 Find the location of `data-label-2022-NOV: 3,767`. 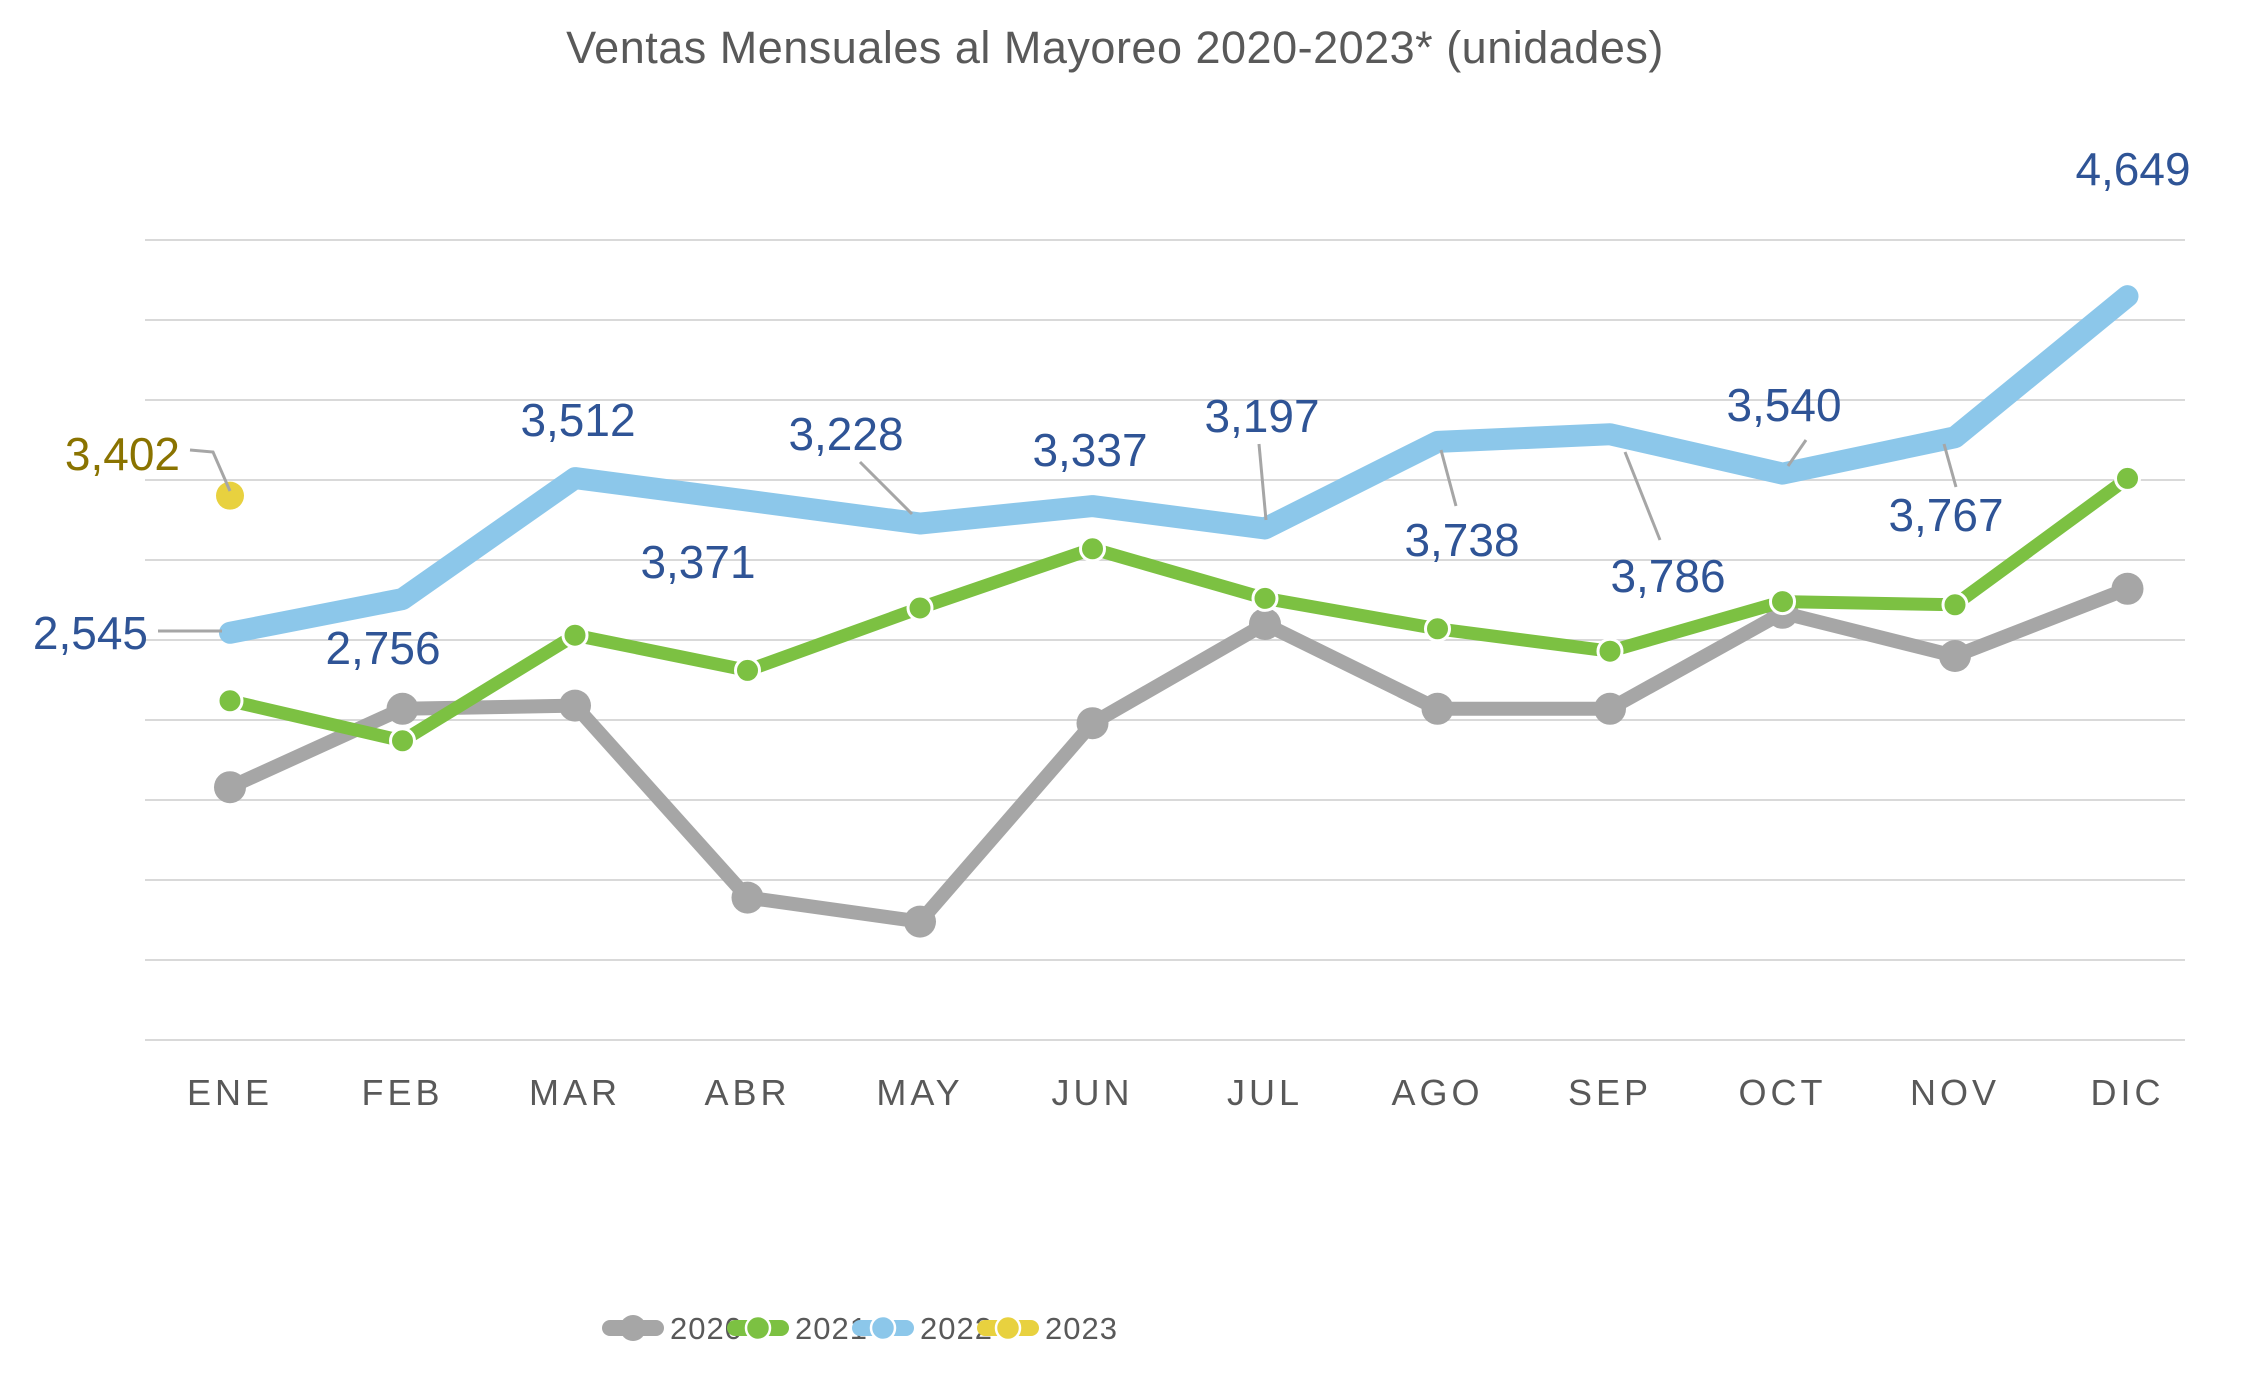

data-label-2022-NOV: 3,767 is located at coordinates (1945, 515).